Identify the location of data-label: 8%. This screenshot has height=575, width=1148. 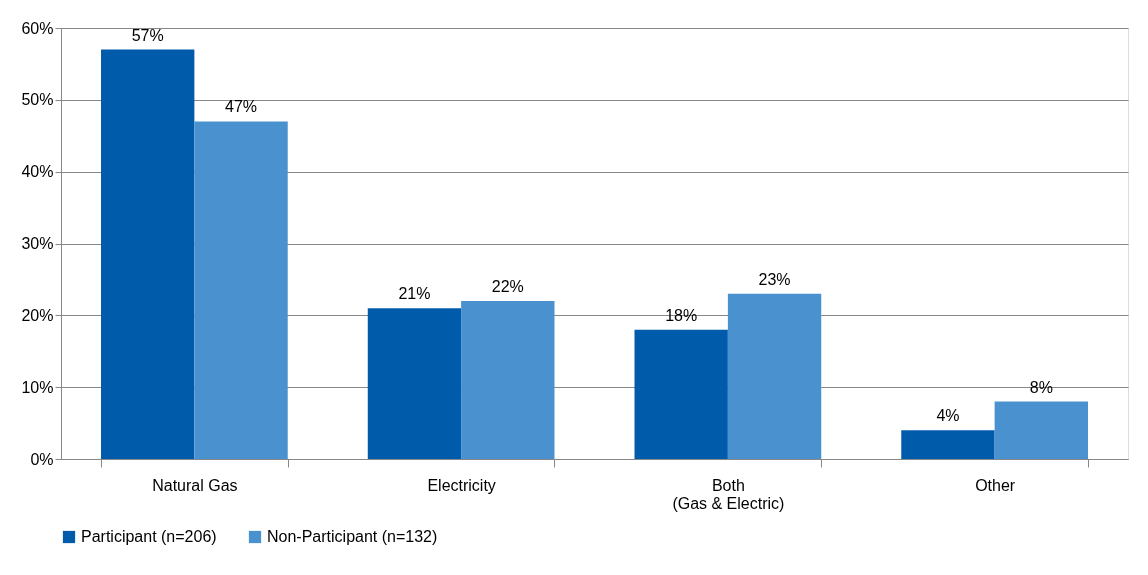
(1041, 387).